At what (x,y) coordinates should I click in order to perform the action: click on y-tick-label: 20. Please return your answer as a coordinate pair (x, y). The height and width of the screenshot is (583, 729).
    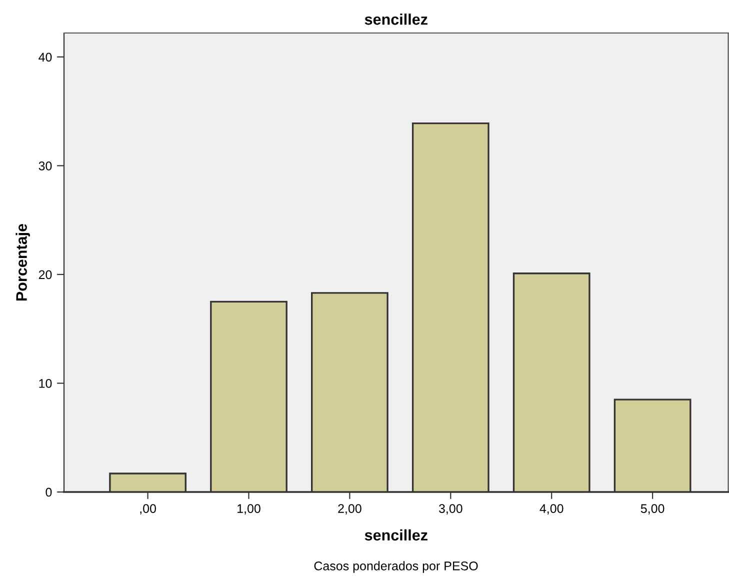
    Looking at the image, I should click on (45, 275).